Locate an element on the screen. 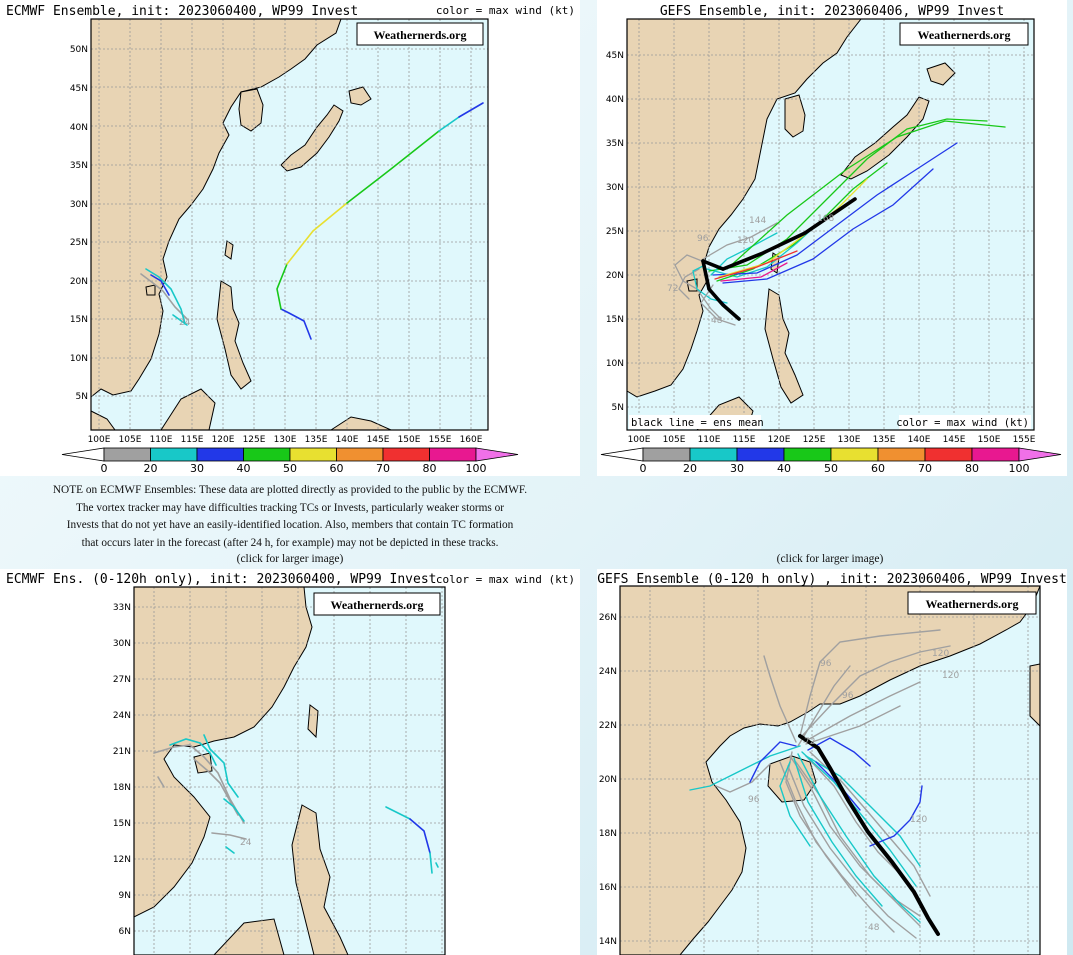 This screenshot has height=955, width=1073. svg-text: 14N is located at coordinates (608, 942).